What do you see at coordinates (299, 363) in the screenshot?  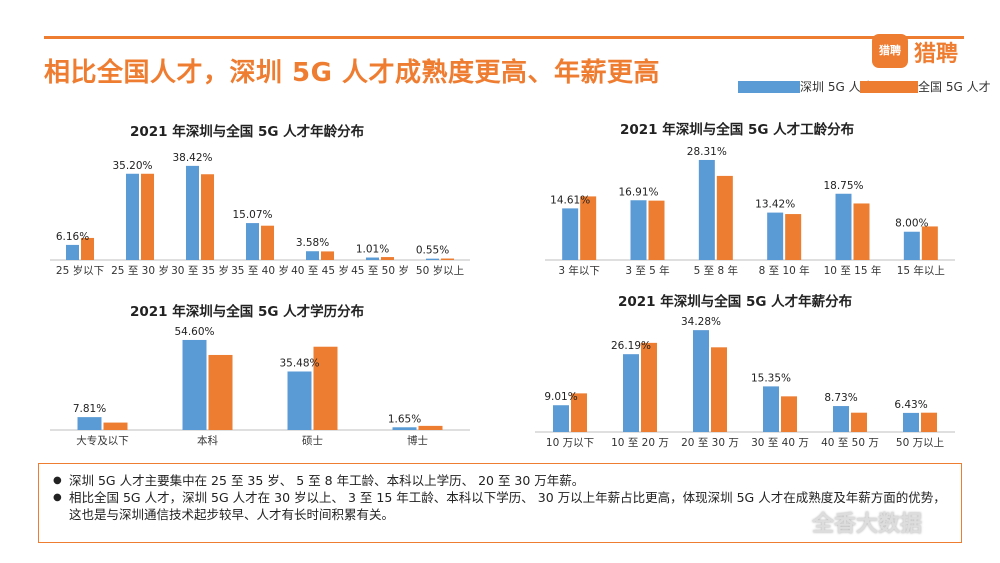 I see `data-label: 35.48%` at bounding box center [299, 363].